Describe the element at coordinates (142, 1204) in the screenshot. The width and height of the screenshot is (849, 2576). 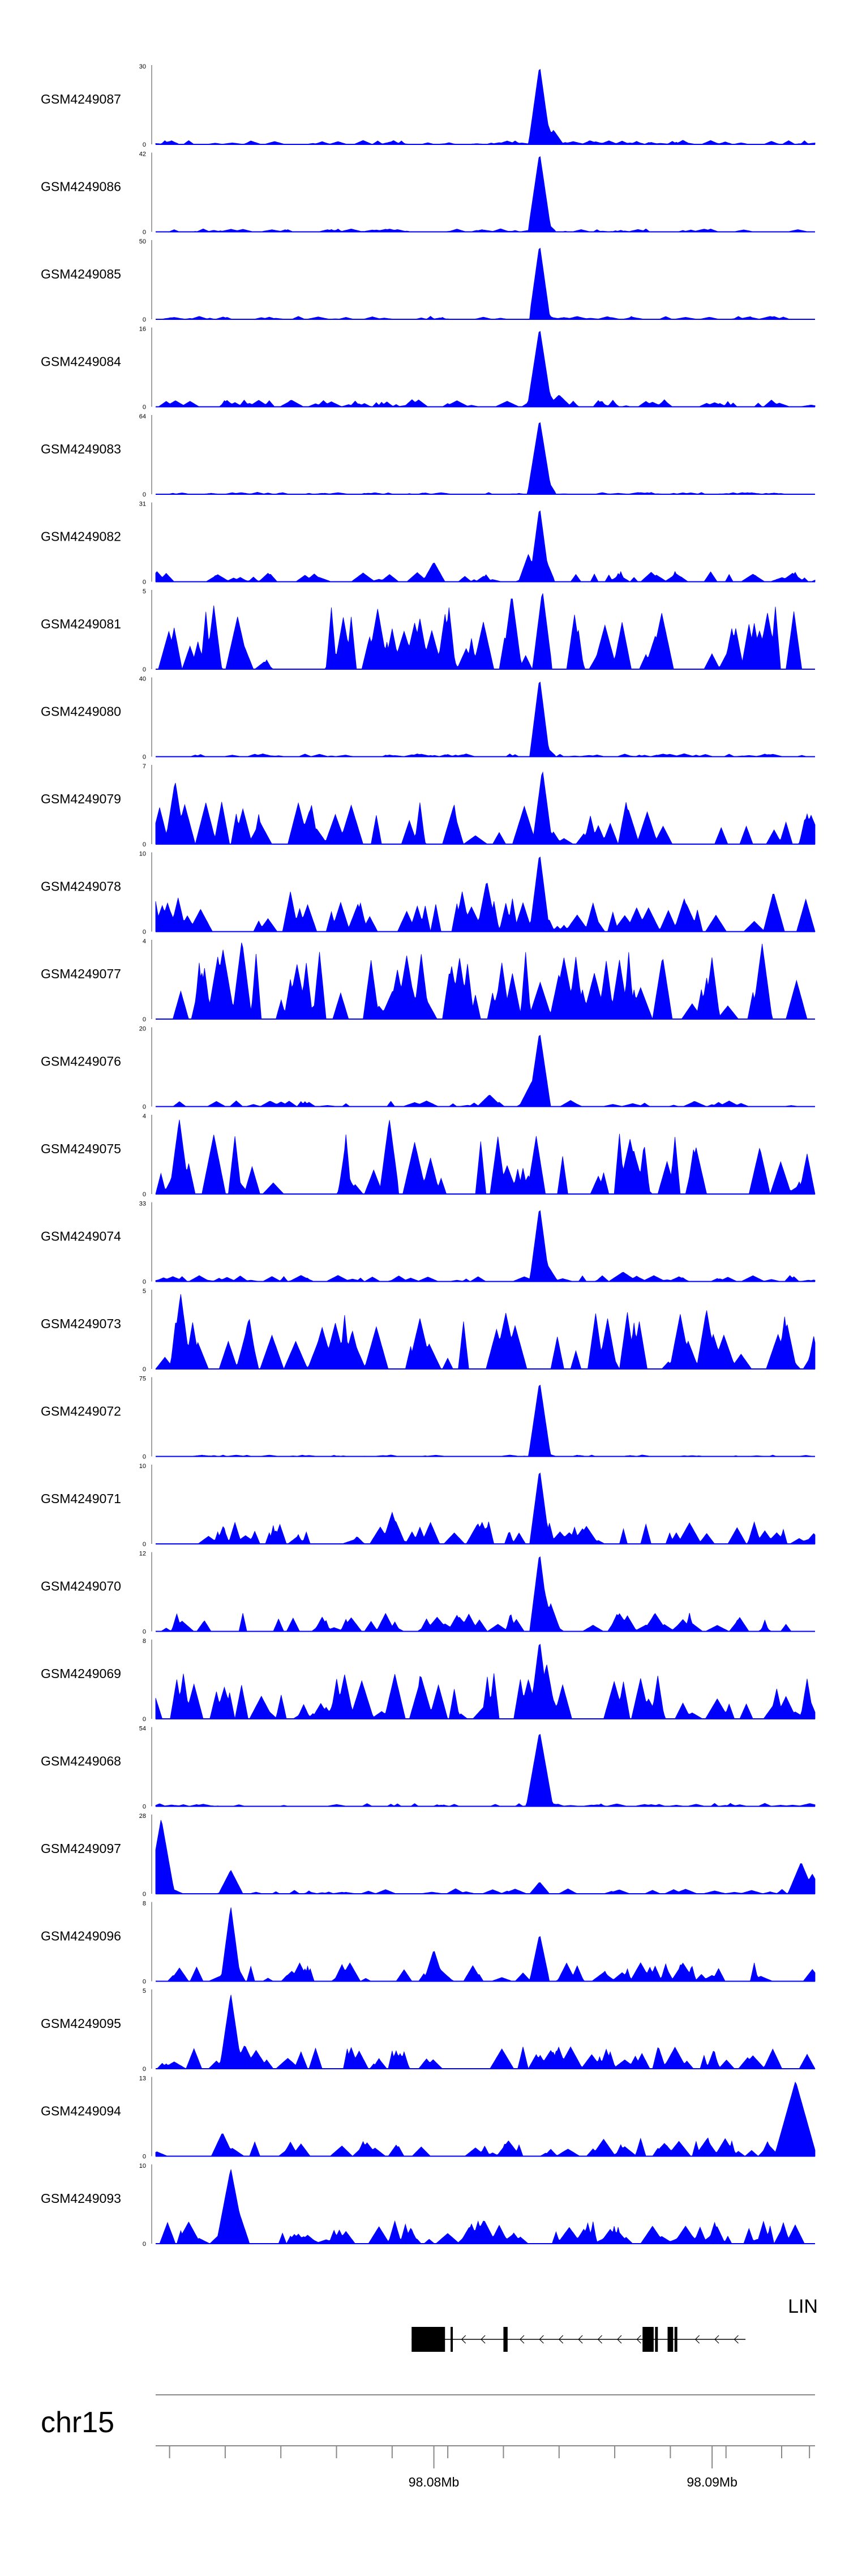
I see `y-max-label: 33` at that location.